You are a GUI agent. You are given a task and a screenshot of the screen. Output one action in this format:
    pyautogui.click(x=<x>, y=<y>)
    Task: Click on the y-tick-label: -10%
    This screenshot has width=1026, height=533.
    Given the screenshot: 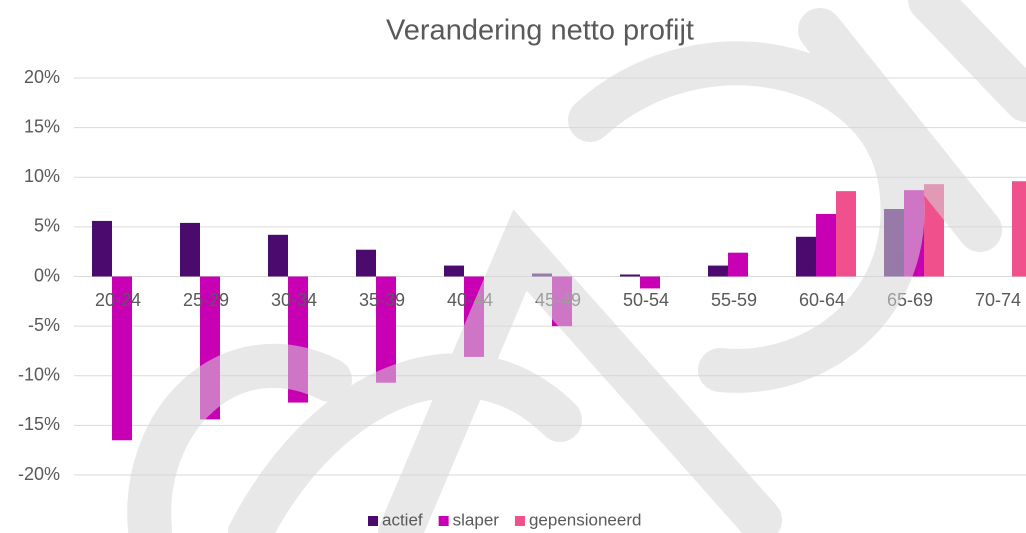 What is the action you would take?
    pyautogui.click(x=39, y=375)
    